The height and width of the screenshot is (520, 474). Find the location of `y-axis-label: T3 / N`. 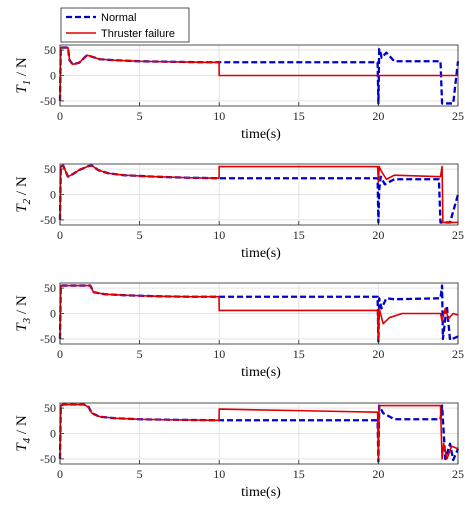

y-axis-label: T3 / N is located at coordinates (23, 313).